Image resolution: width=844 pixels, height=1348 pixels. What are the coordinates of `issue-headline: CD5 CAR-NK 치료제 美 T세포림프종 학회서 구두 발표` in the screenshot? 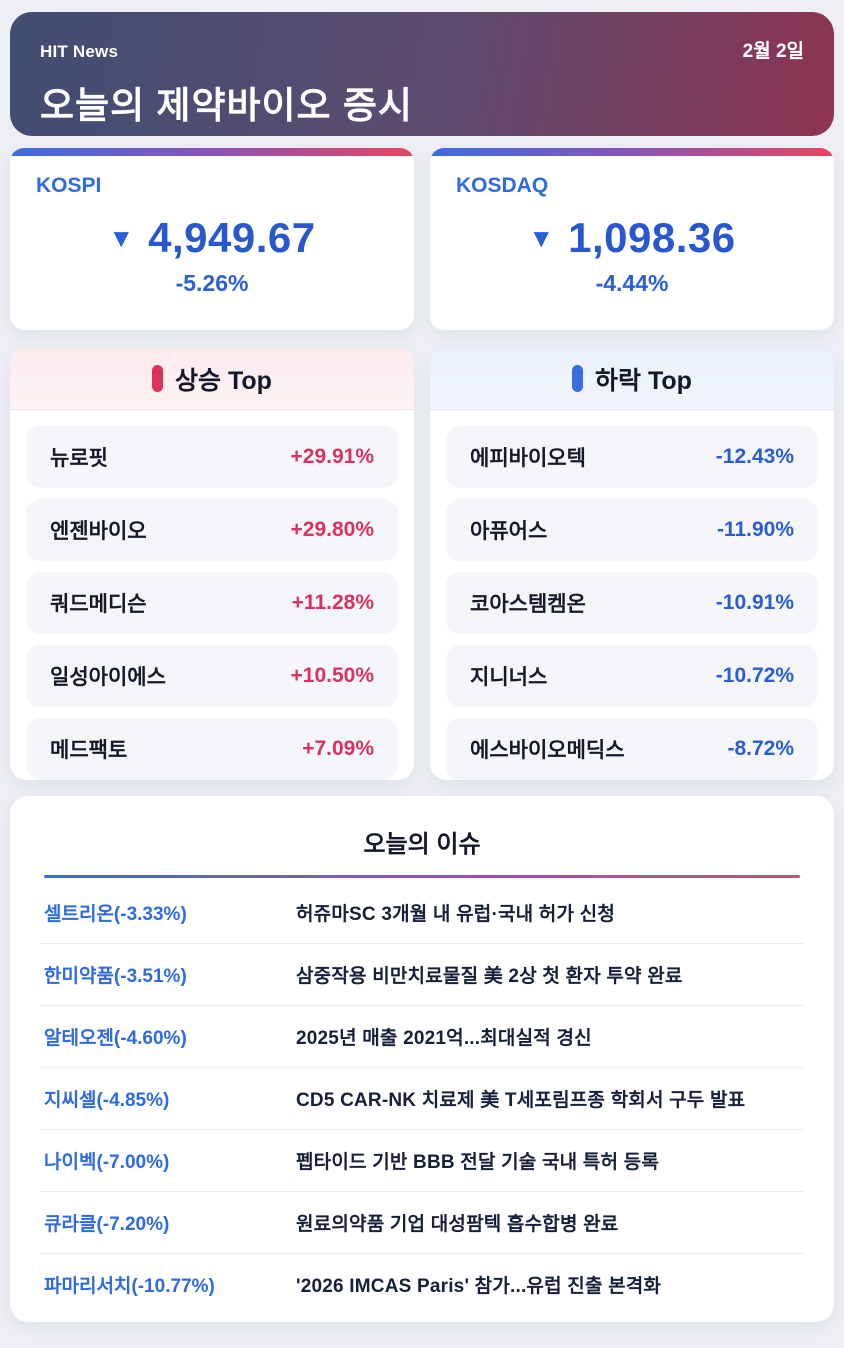 It's located at (521, 1100).